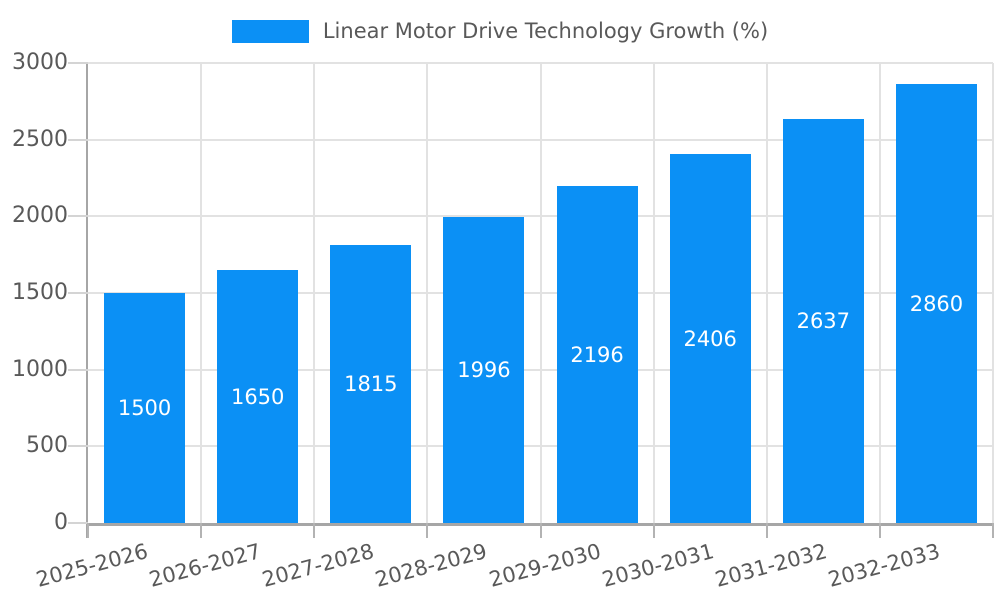 Image resolution: width=1000 pixels, height=600 pixels. What do you see at coordinates (87, 300) in the screenshot?
I see `y-axis-line` at bounding box center [87, 300].